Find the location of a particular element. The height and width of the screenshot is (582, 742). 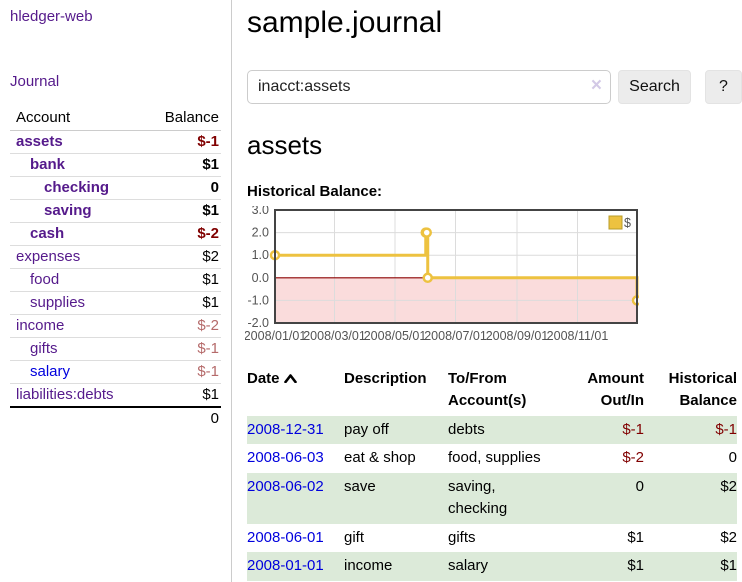

chart-title: Historical Balance: is located at coordinates (315, 191).